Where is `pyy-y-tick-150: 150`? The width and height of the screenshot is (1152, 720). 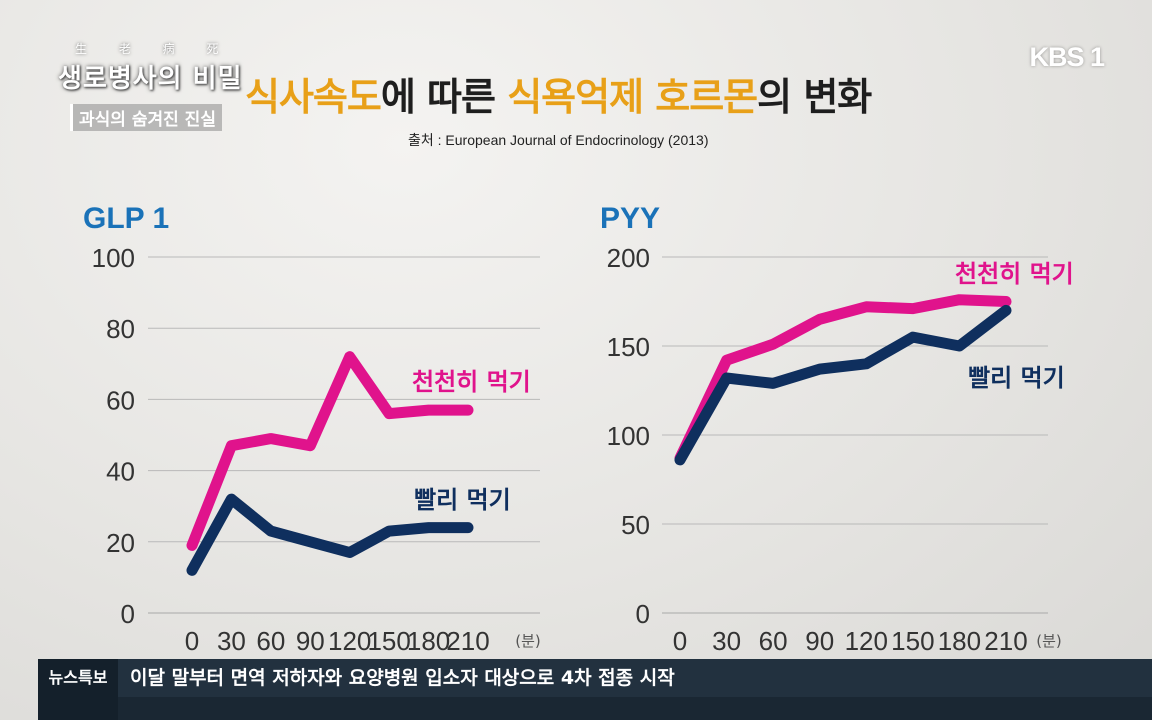
pyy-y-tick-150: 150 is located at coordinates (628, 347).